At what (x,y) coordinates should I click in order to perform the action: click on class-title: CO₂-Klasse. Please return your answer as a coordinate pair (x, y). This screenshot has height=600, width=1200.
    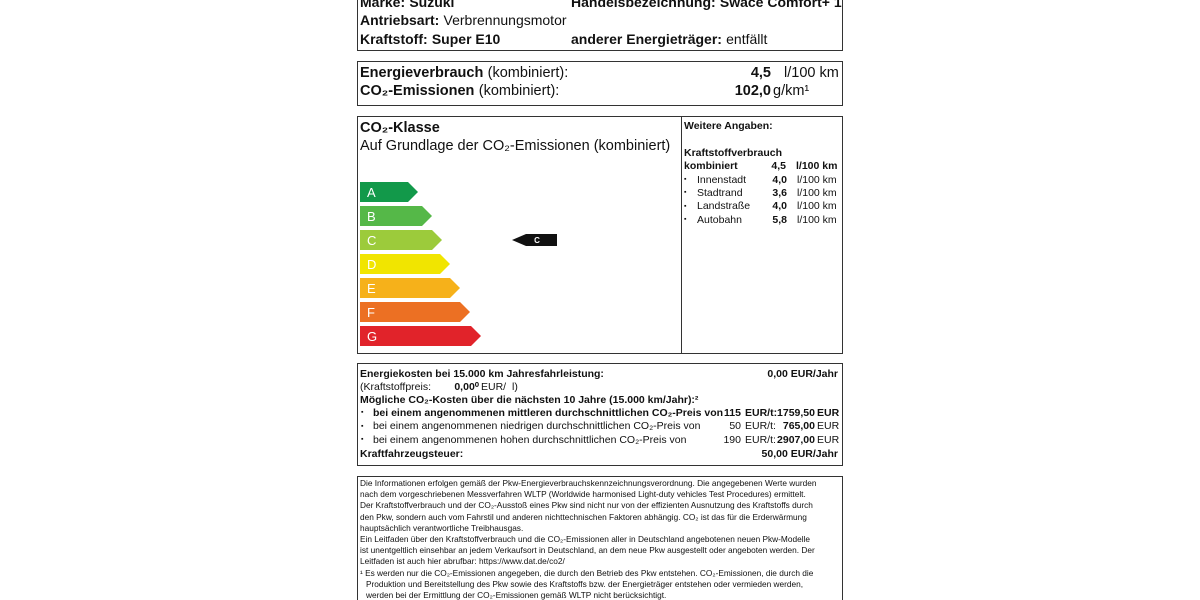
    Looking at the image, I should click on (400, 128).